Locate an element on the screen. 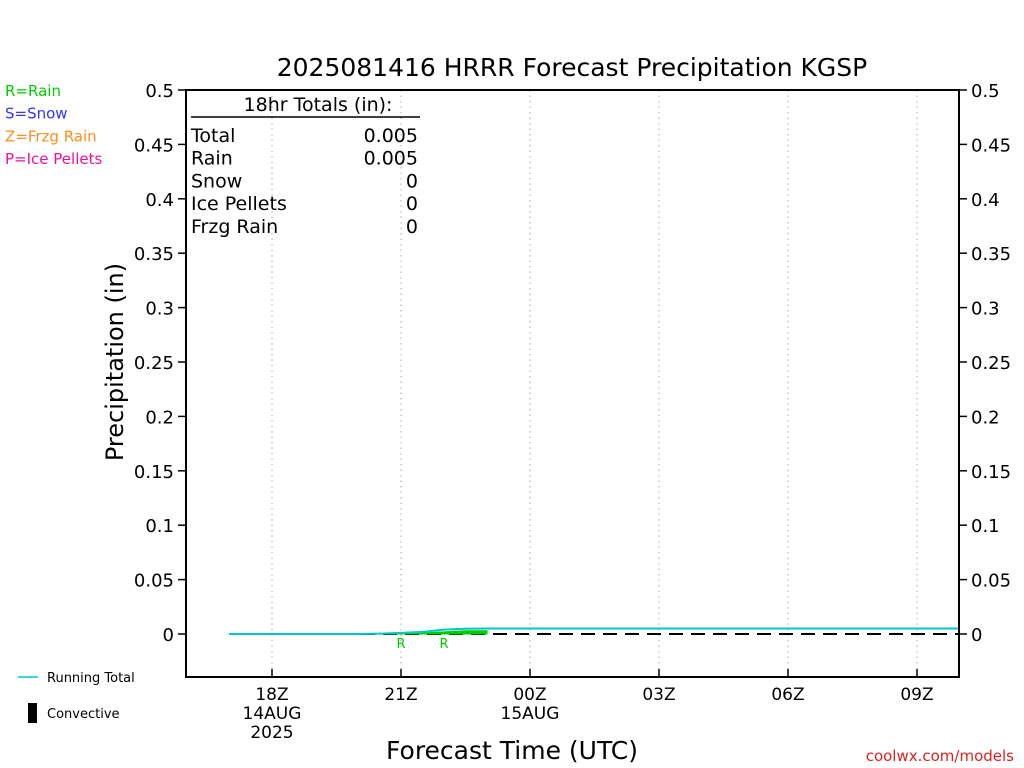  x-tick-label: 06Z is located at coordinates (787, 695).